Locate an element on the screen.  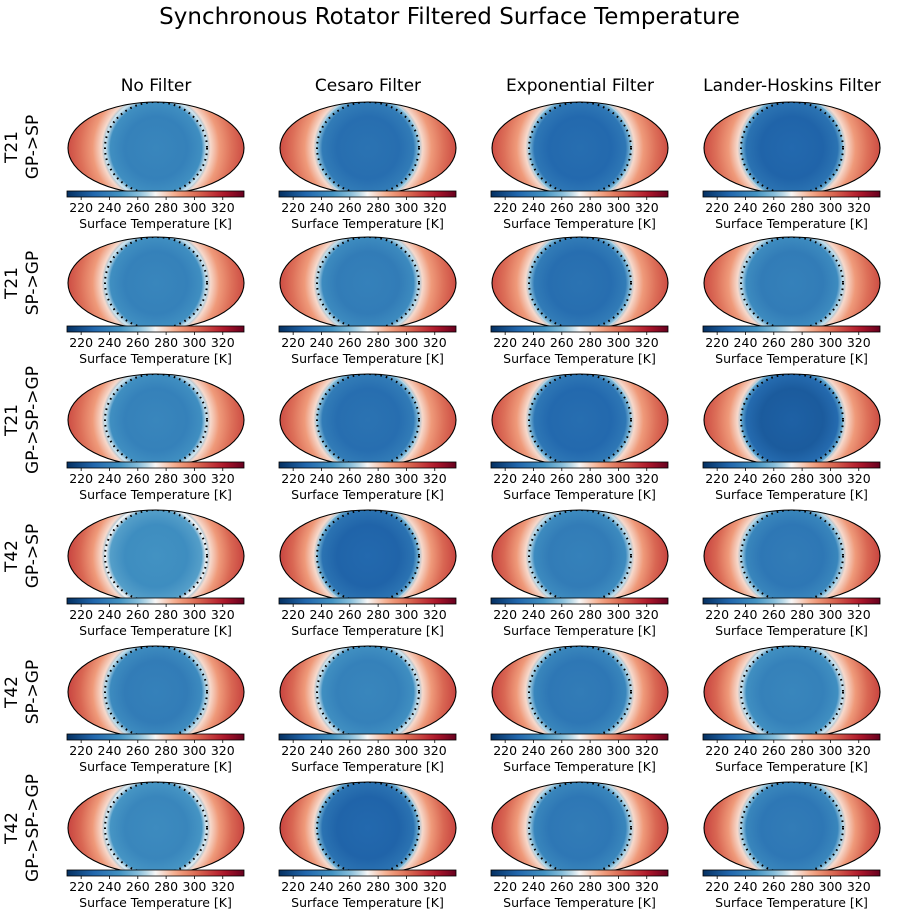
map-panel-r5-c4 is located at coordinates (792, 692).